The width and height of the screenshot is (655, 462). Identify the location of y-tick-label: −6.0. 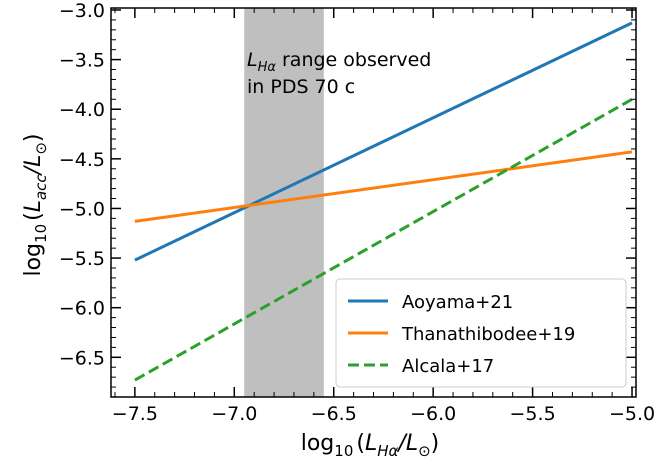
(82, 309).